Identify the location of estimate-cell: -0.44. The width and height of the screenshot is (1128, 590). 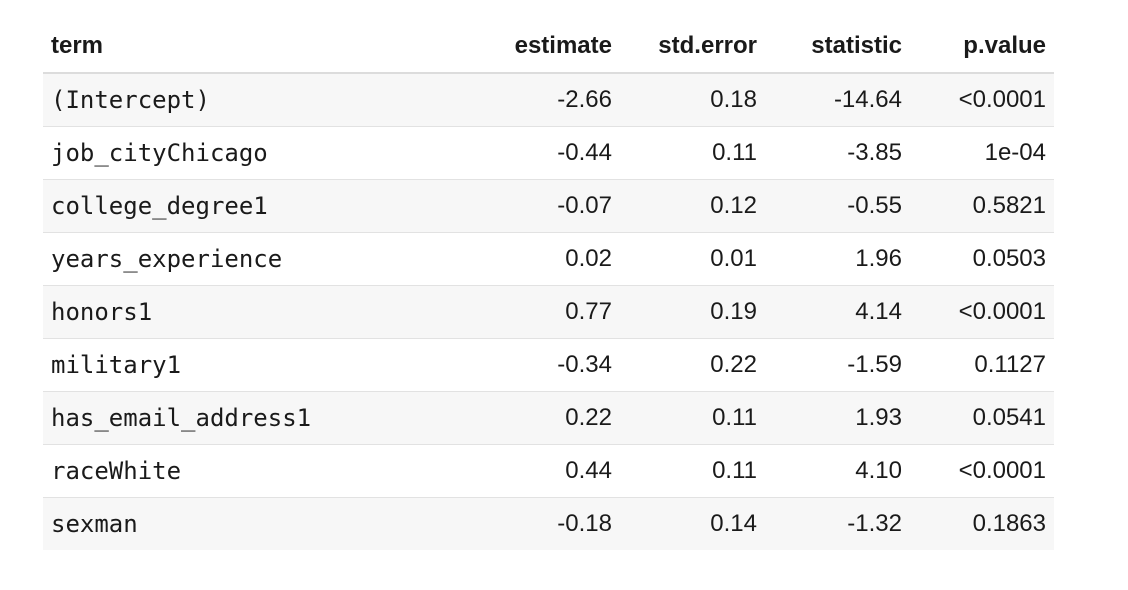
(545, 153).